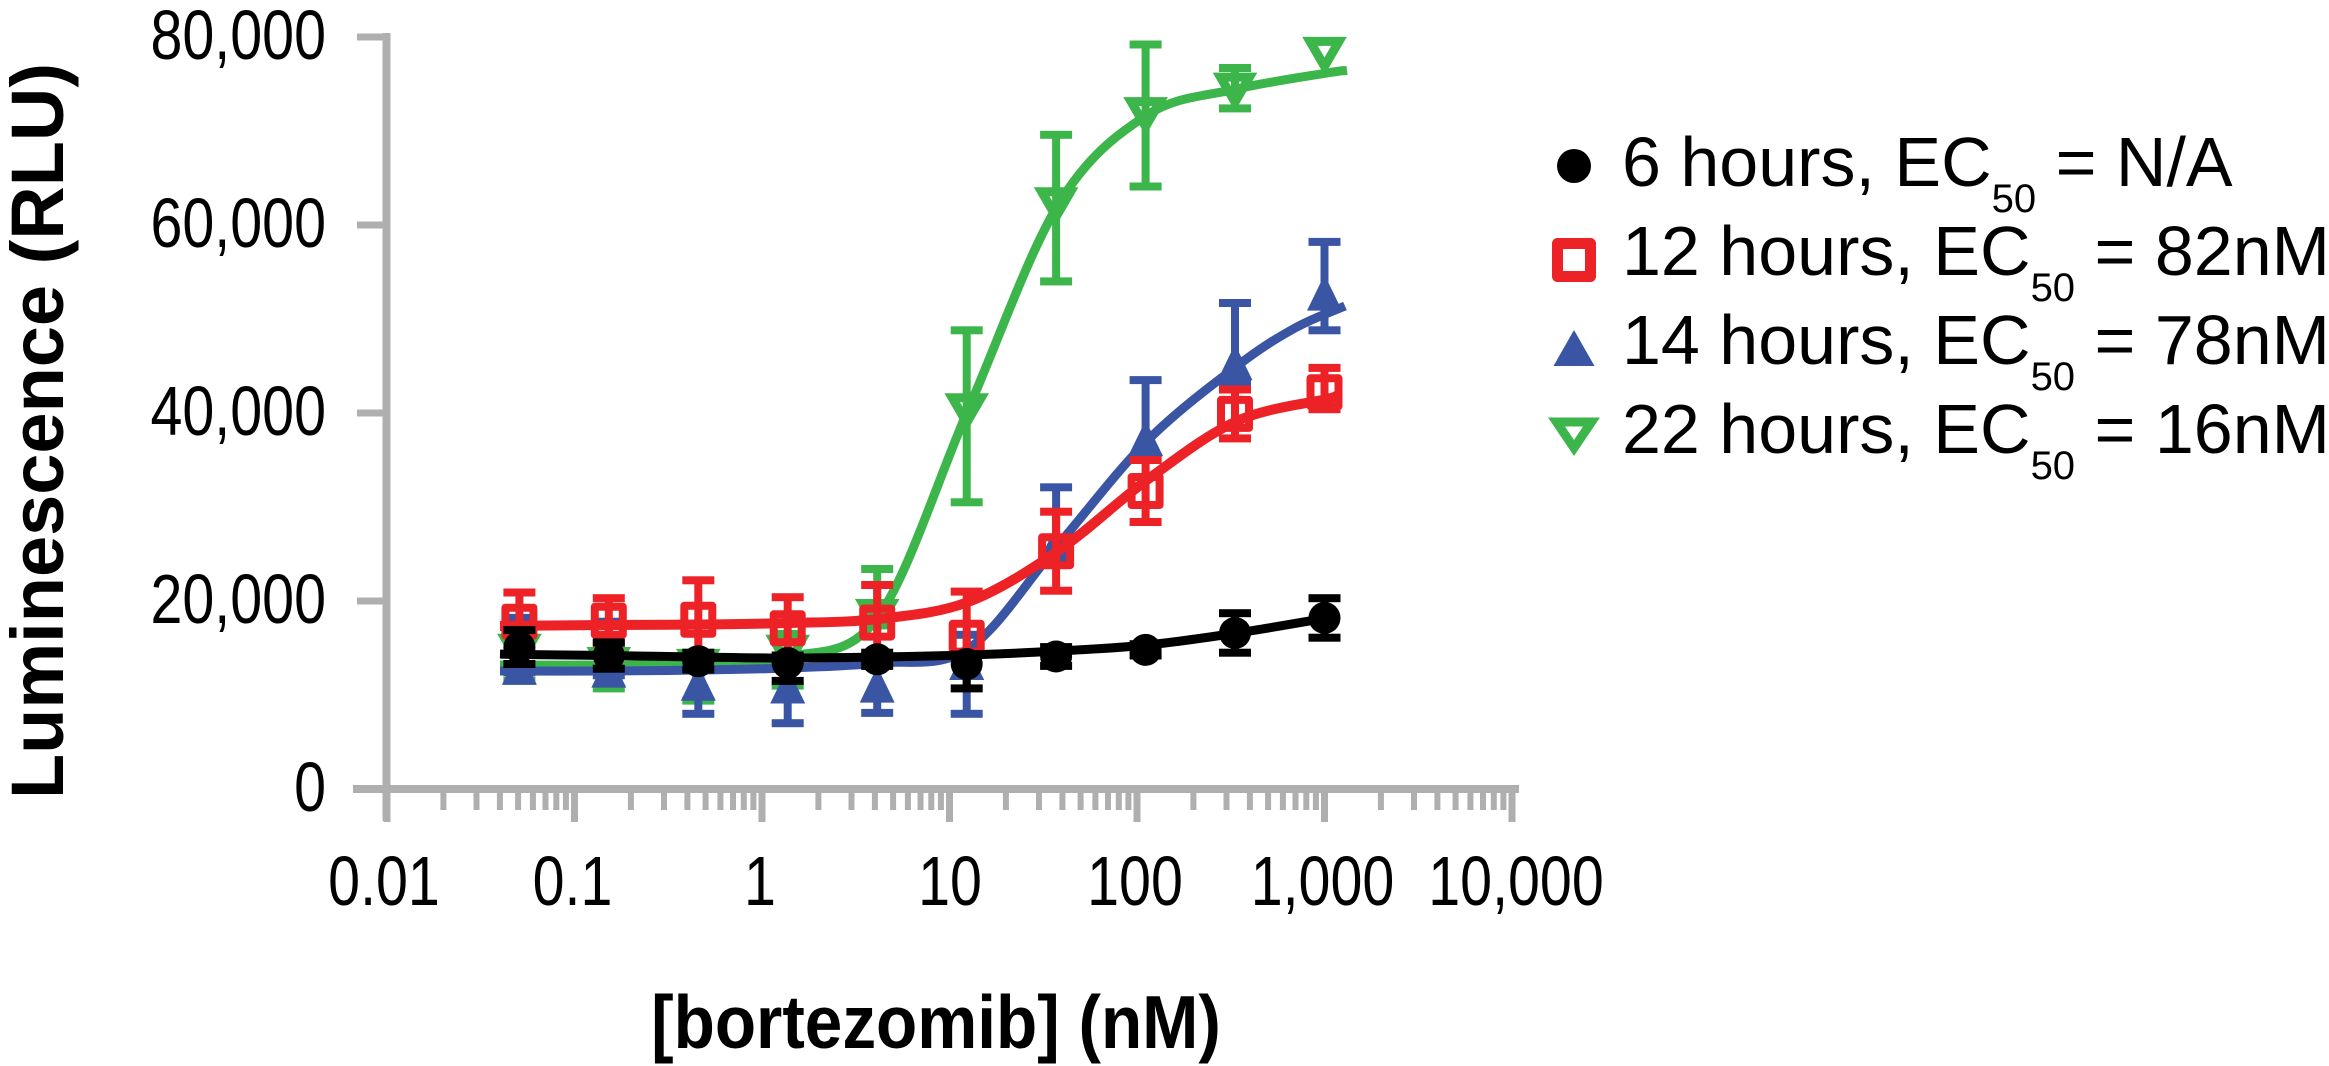 The width and height of the screenshot is (2329, 1066). What do you see at coordinates (573, 881) in the screenshot?
I see `svg-text: 0.1` at bounding box center [573, 881].